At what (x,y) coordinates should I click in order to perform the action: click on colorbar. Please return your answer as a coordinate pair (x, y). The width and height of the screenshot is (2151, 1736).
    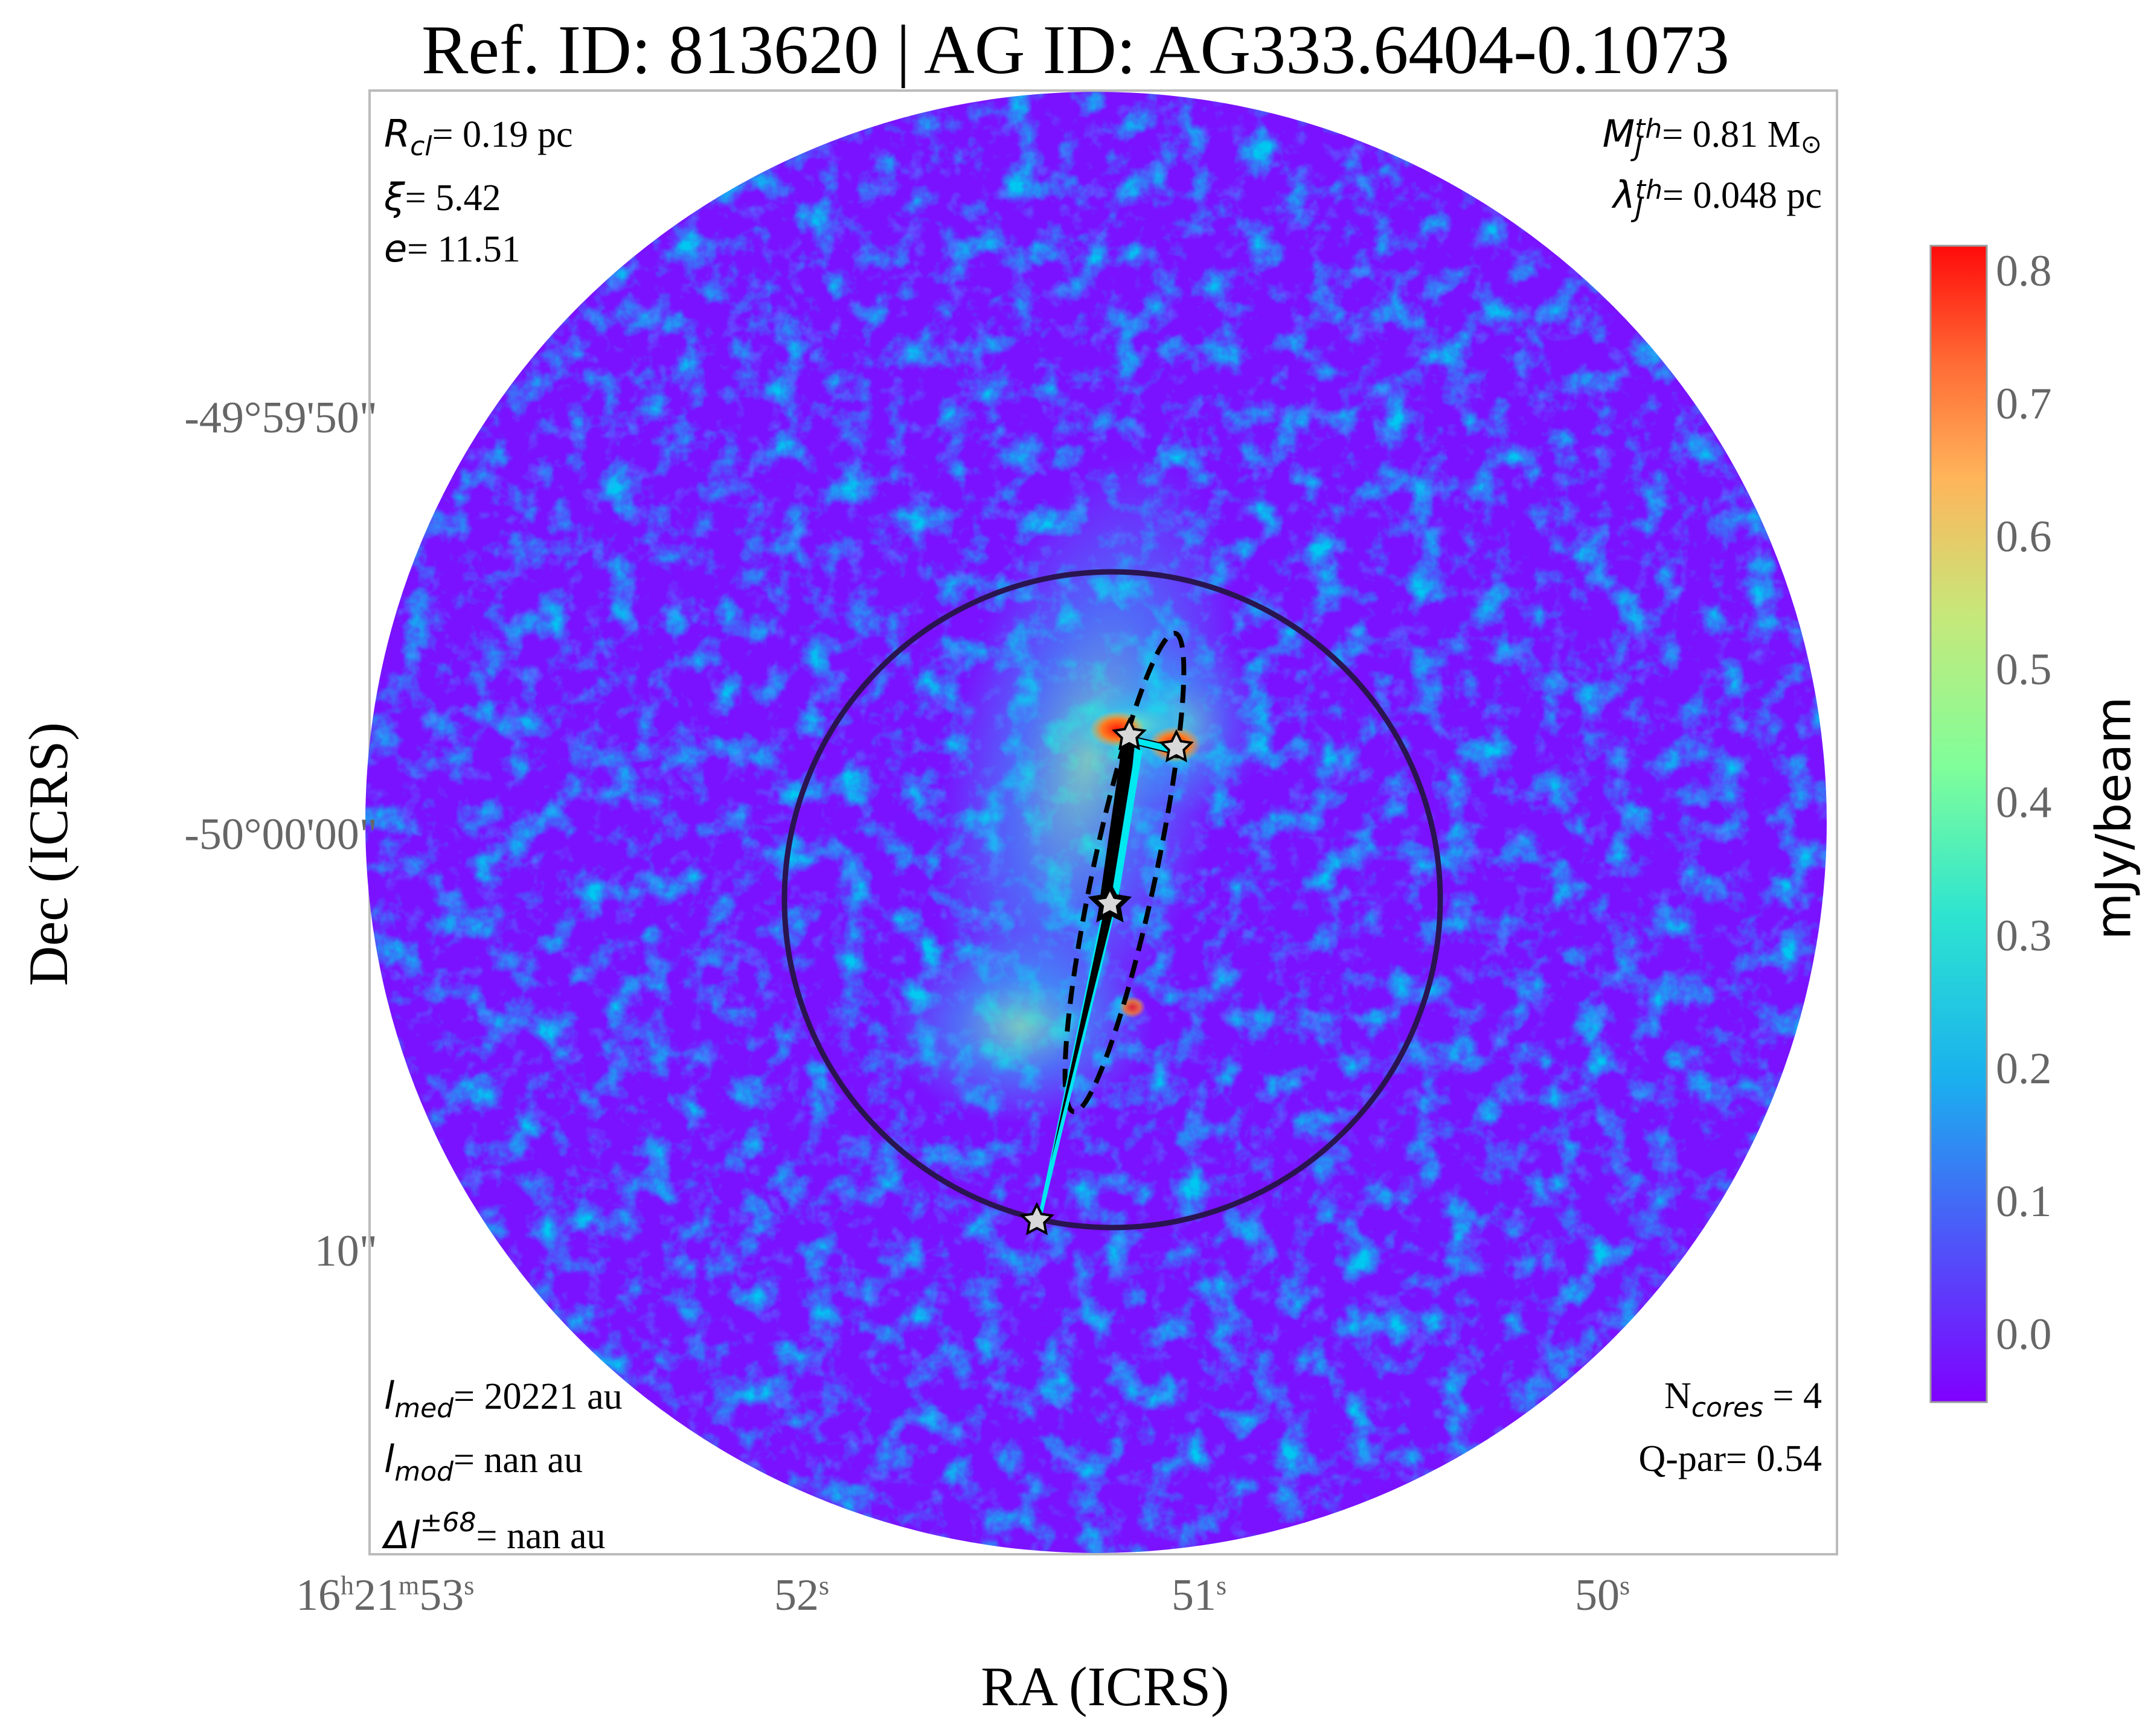
    Looking at the image, I should click on (1959, 824).